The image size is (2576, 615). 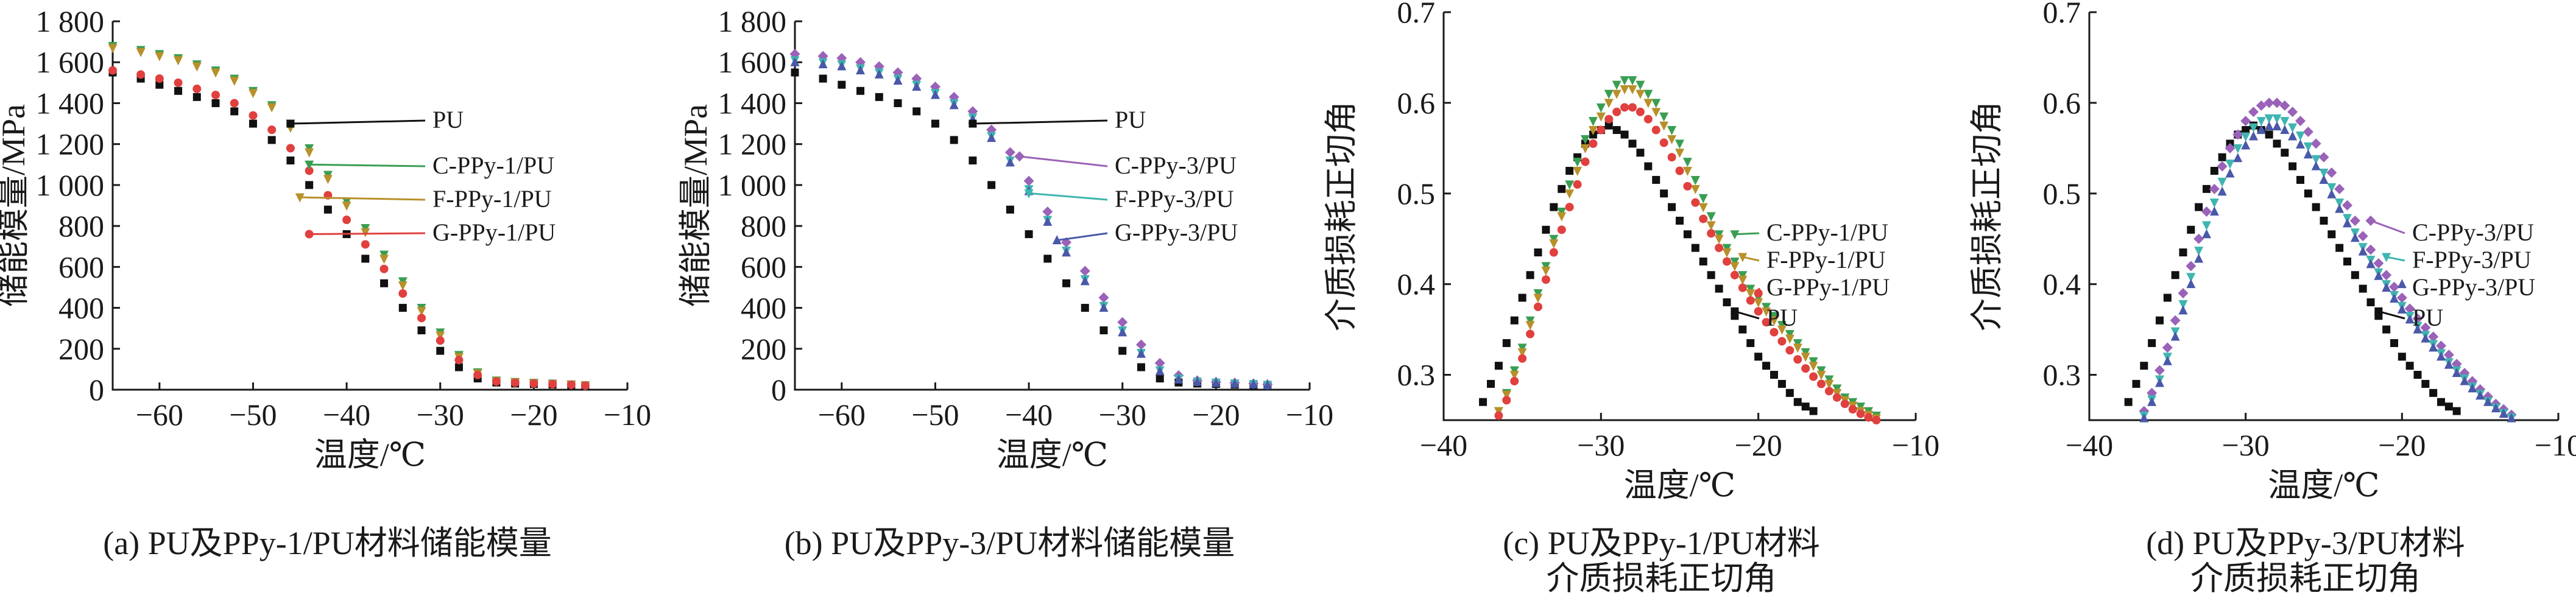 I want to click on y-tick-label: 1 000, so click(x=70, y=185).